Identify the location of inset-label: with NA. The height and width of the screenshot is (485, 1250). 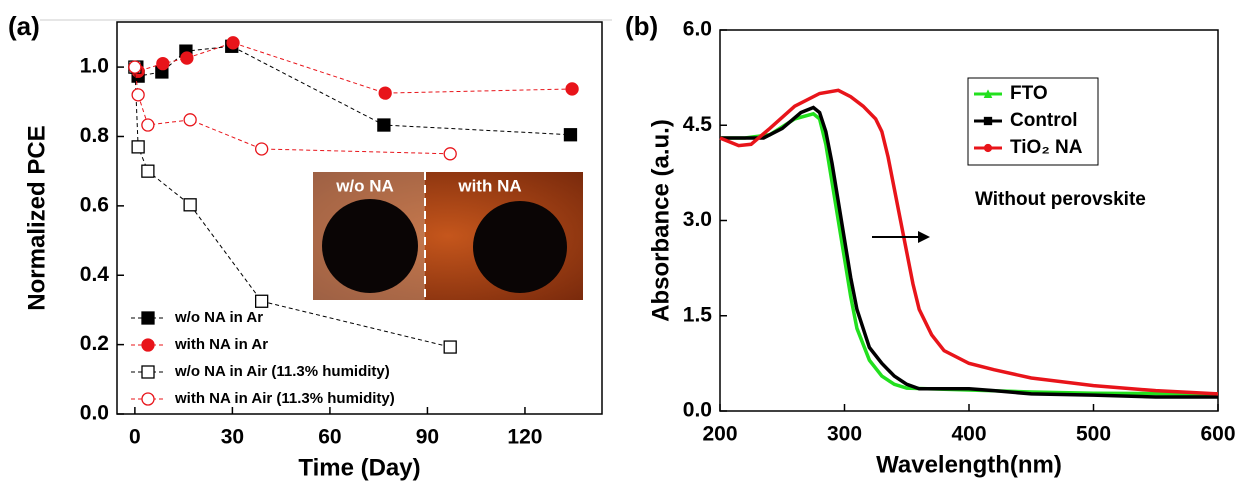
(489, 185).